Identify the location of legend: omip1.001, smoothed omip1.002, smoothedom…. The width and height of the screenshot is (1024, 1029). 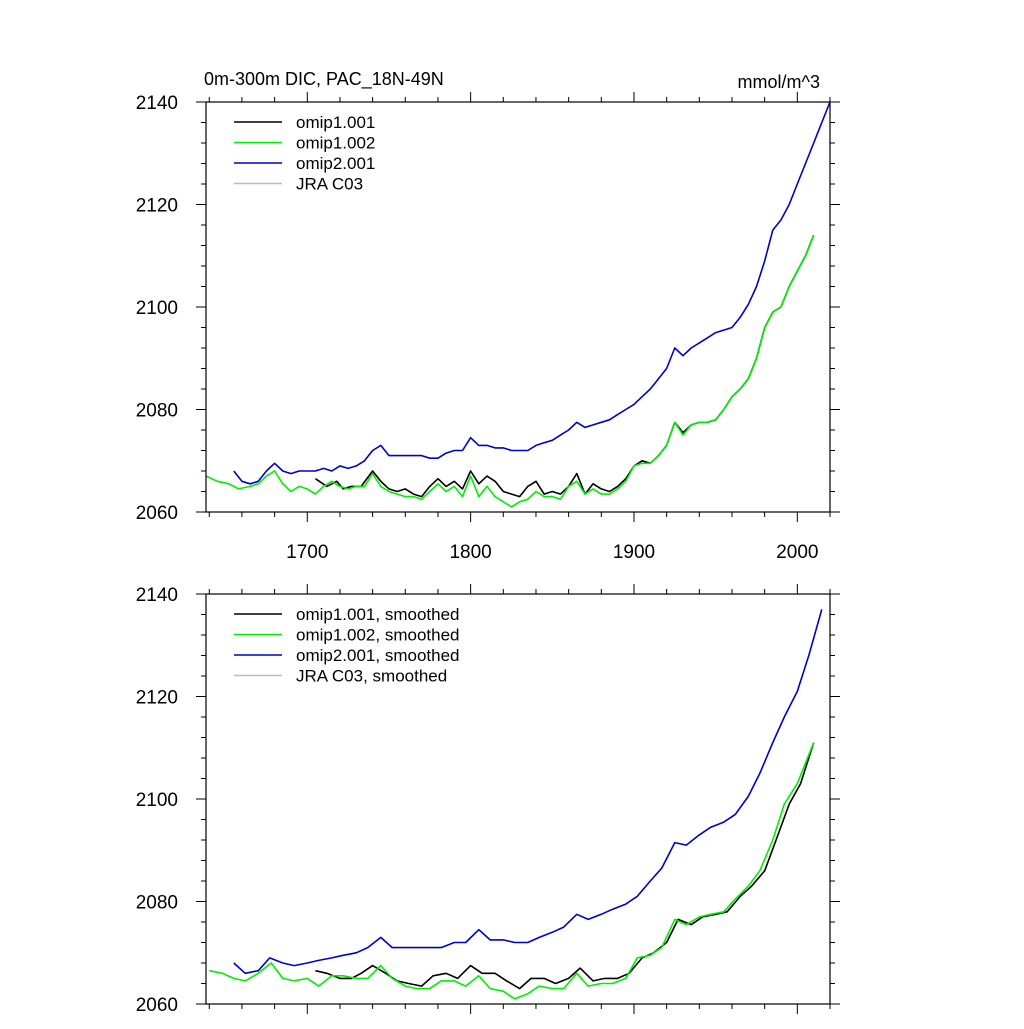
(347, 645).